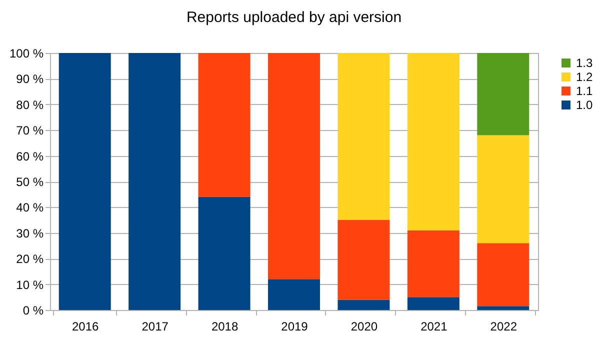 This screenshot has width=605, height=340. What do you see at coordinates (585, 91) in the screenshot?
I see `legend-label: 1.1` at bounding box center [585, 91].